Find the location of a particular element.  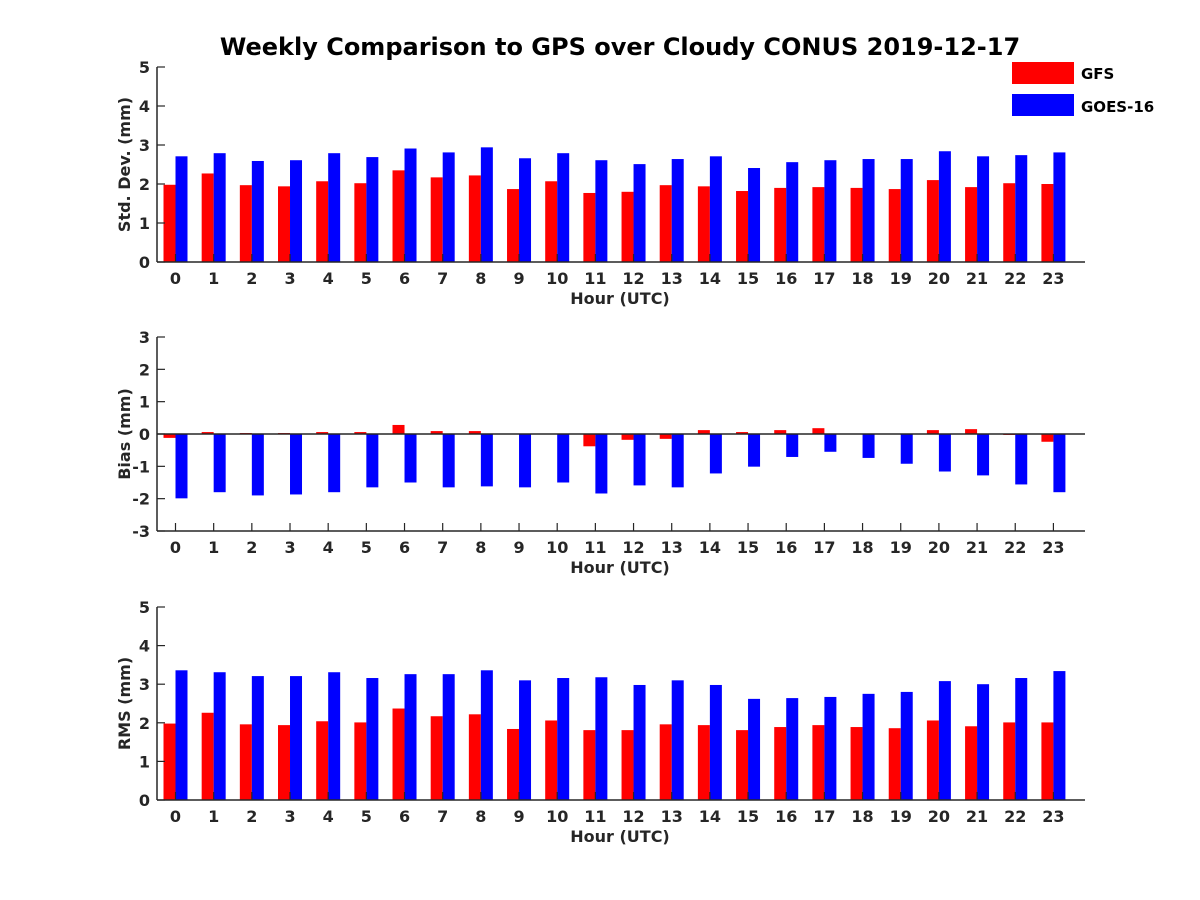

std-dev-x-tick-label: 18 is located at coordinates (862, 278).